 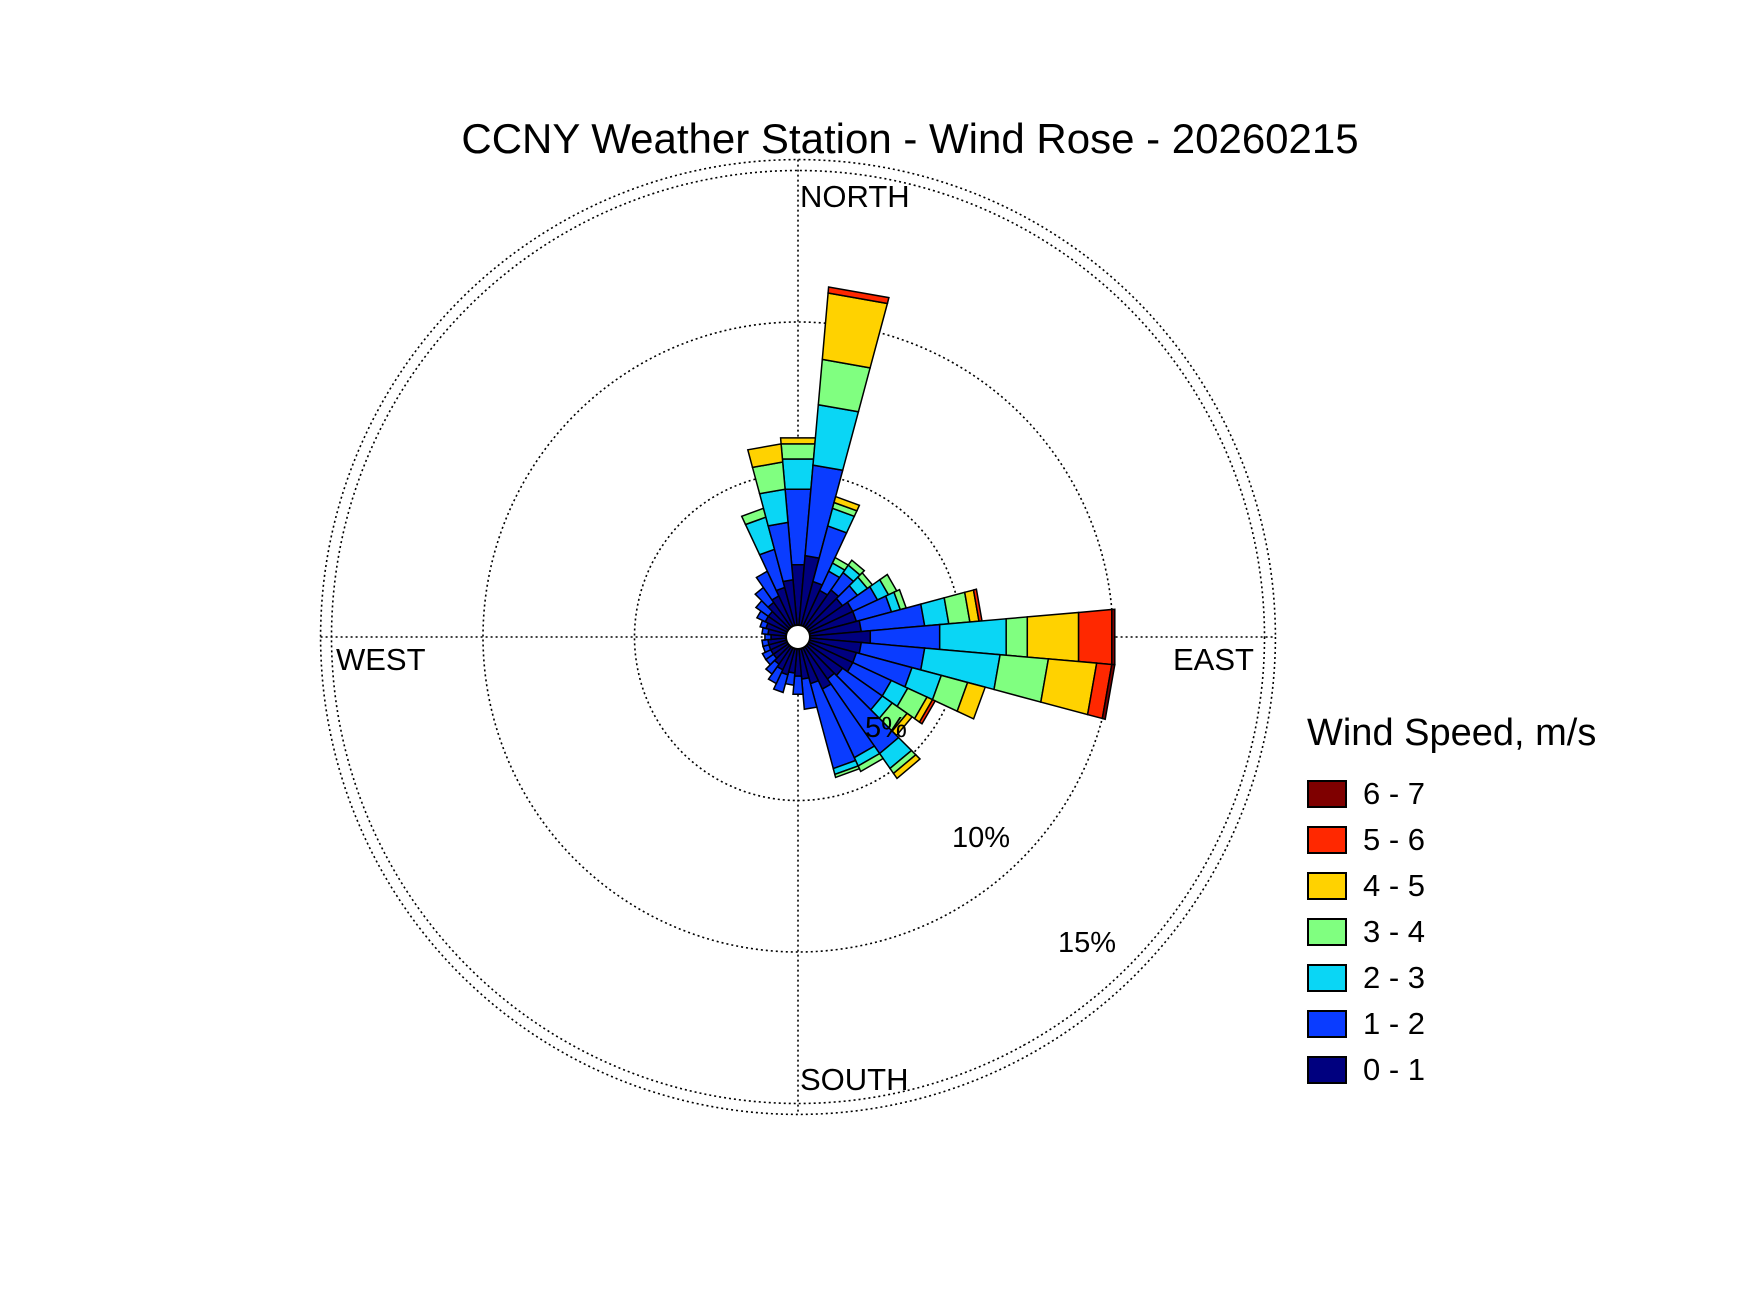 What do you see at coordinates (1087, 943) in the screenshot?
I see `ring-label-15: 15%` at bounding box center [1087, 943].